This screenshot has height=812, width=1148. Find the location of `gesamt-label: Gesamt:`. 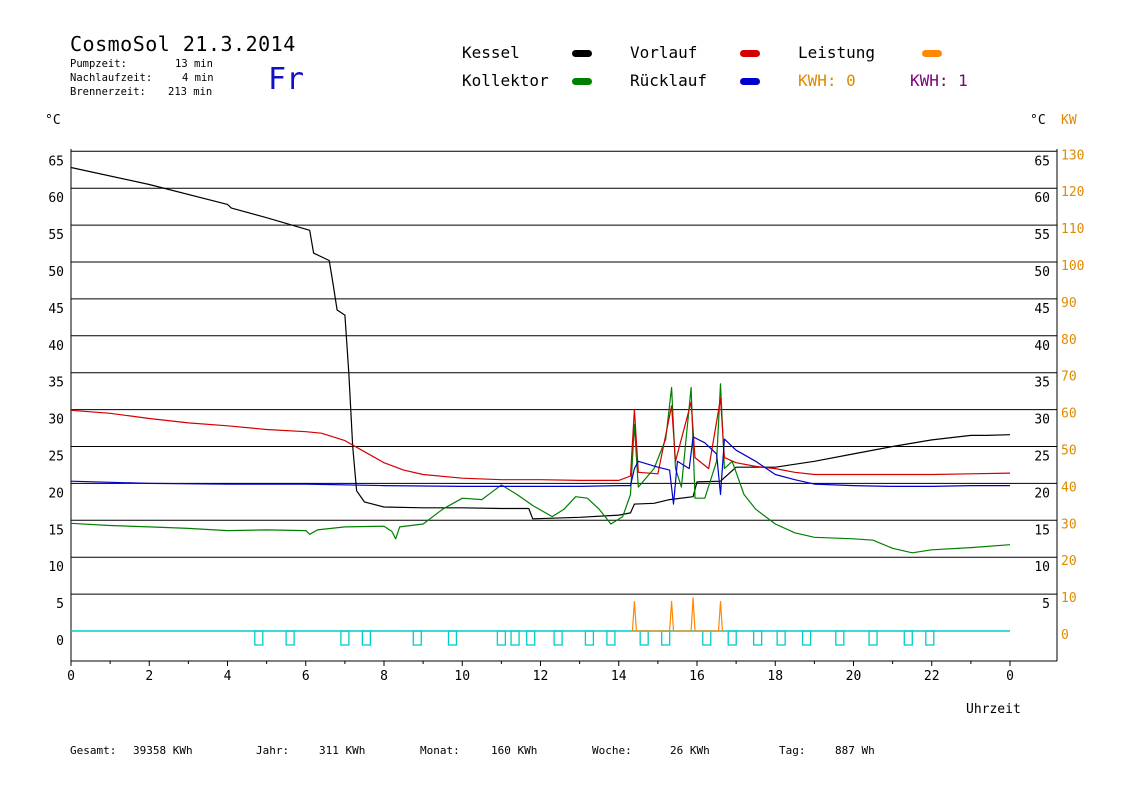

gesamt-label: Gesamt: is located at coordinates (93, 750).